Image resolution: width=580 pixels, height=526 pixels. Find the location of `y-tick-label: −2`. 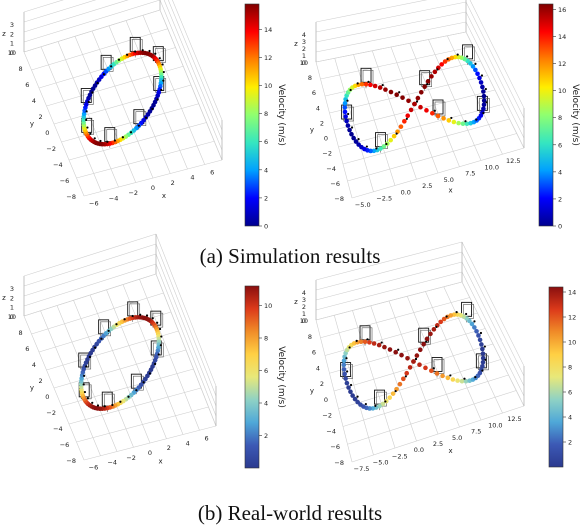

y-tick-label: −2 is located at coordinates (51, 149).